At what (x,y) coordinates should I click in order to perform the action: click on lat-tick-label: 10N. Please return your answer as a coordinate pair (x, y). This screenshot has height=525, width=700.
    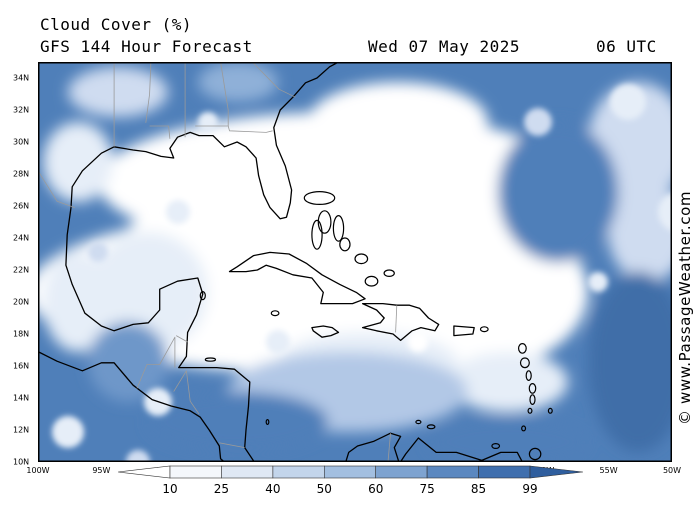
    Looking at the image, I should click on (21, 462).